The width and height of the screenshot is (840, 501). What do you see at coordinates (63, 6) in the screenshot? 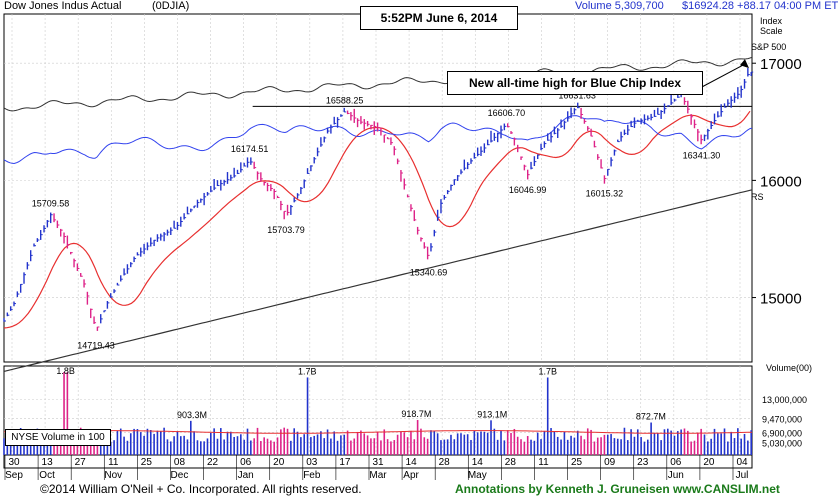
I see `index-name: Dow Jones Indus Actual` at bounding box center [63, 6].